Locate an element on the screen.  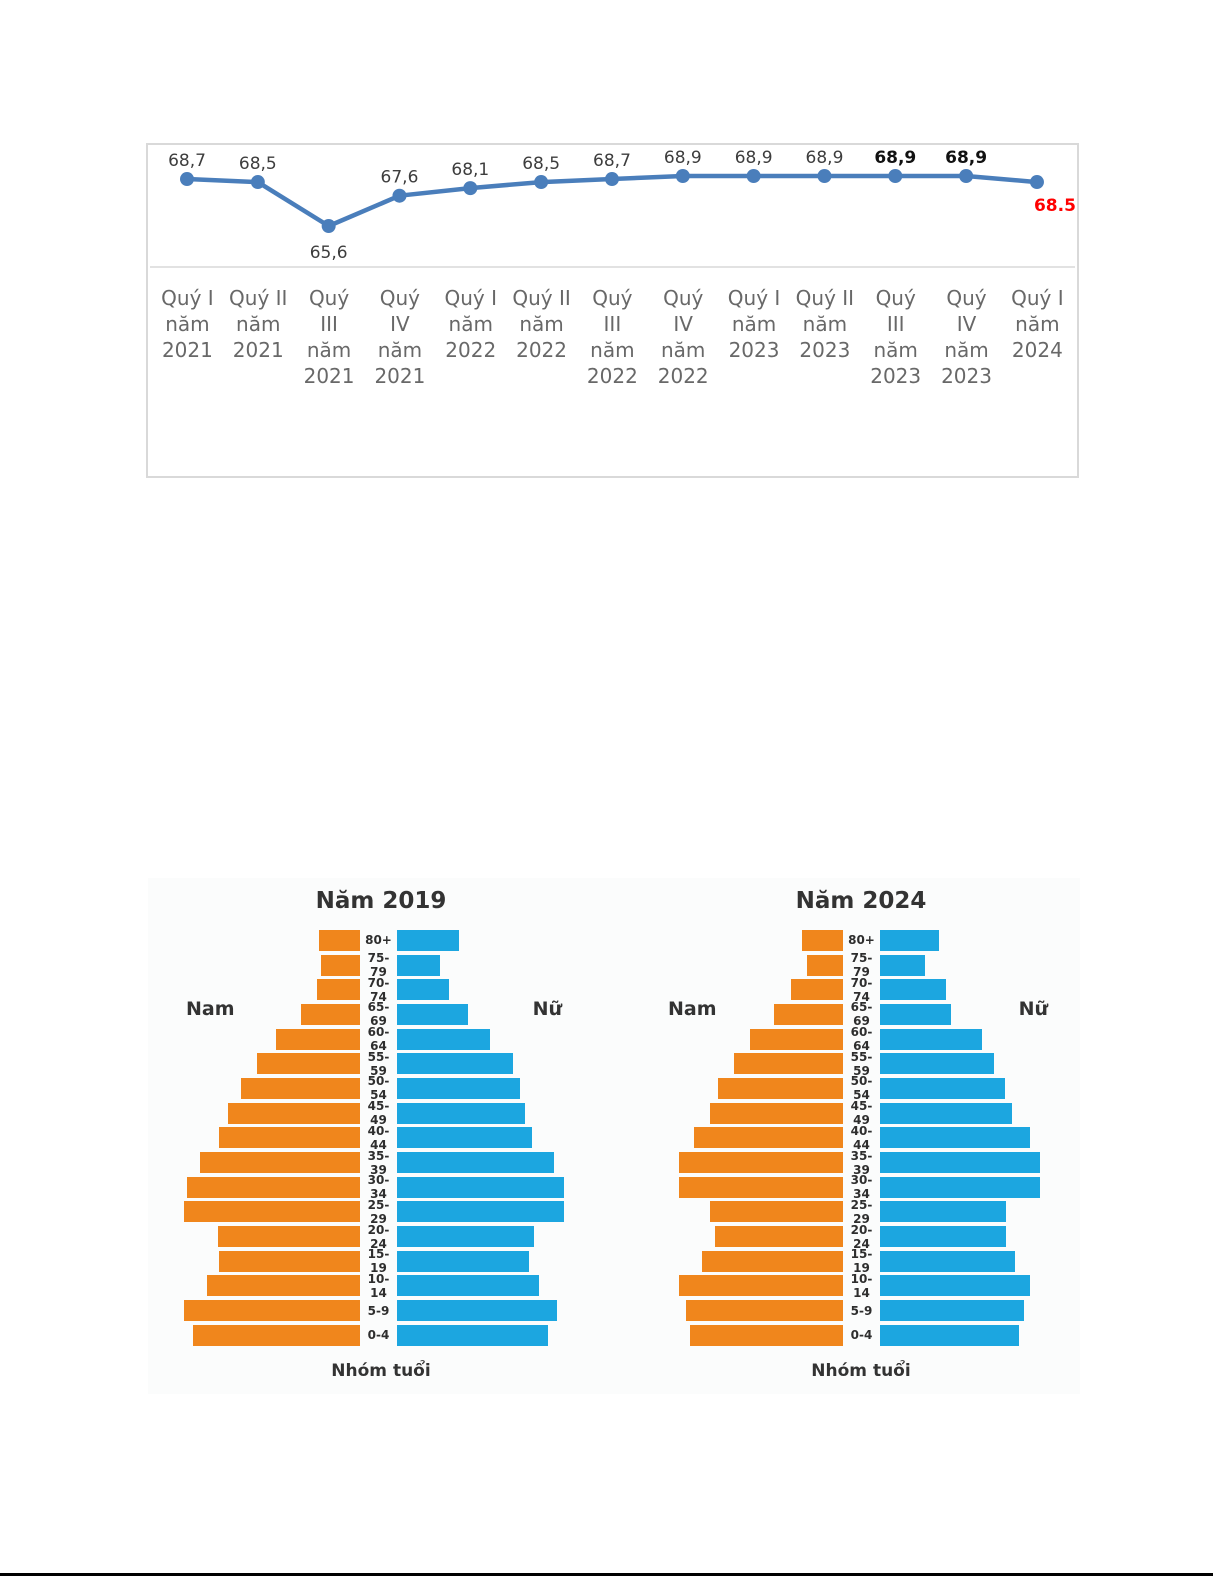
pyramid-row: 5-9 is located at coordinates (381, 1310).